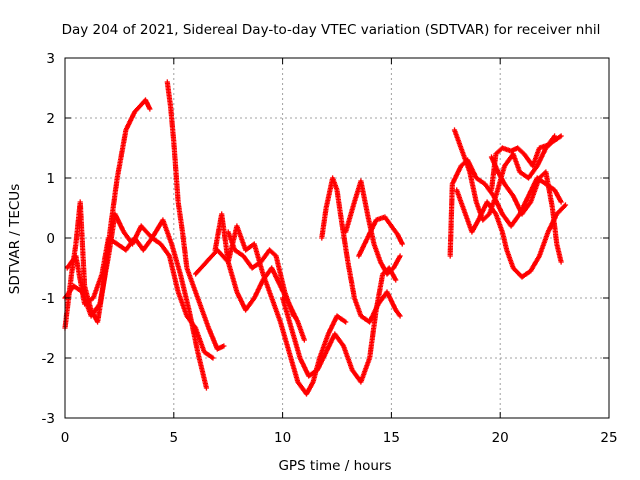 This screenshot has height=480, width=640. What do you see at coordinates (608, 438) in the screenshot?
I see `x-tick-label: 25` at bounding box center [608, 438].